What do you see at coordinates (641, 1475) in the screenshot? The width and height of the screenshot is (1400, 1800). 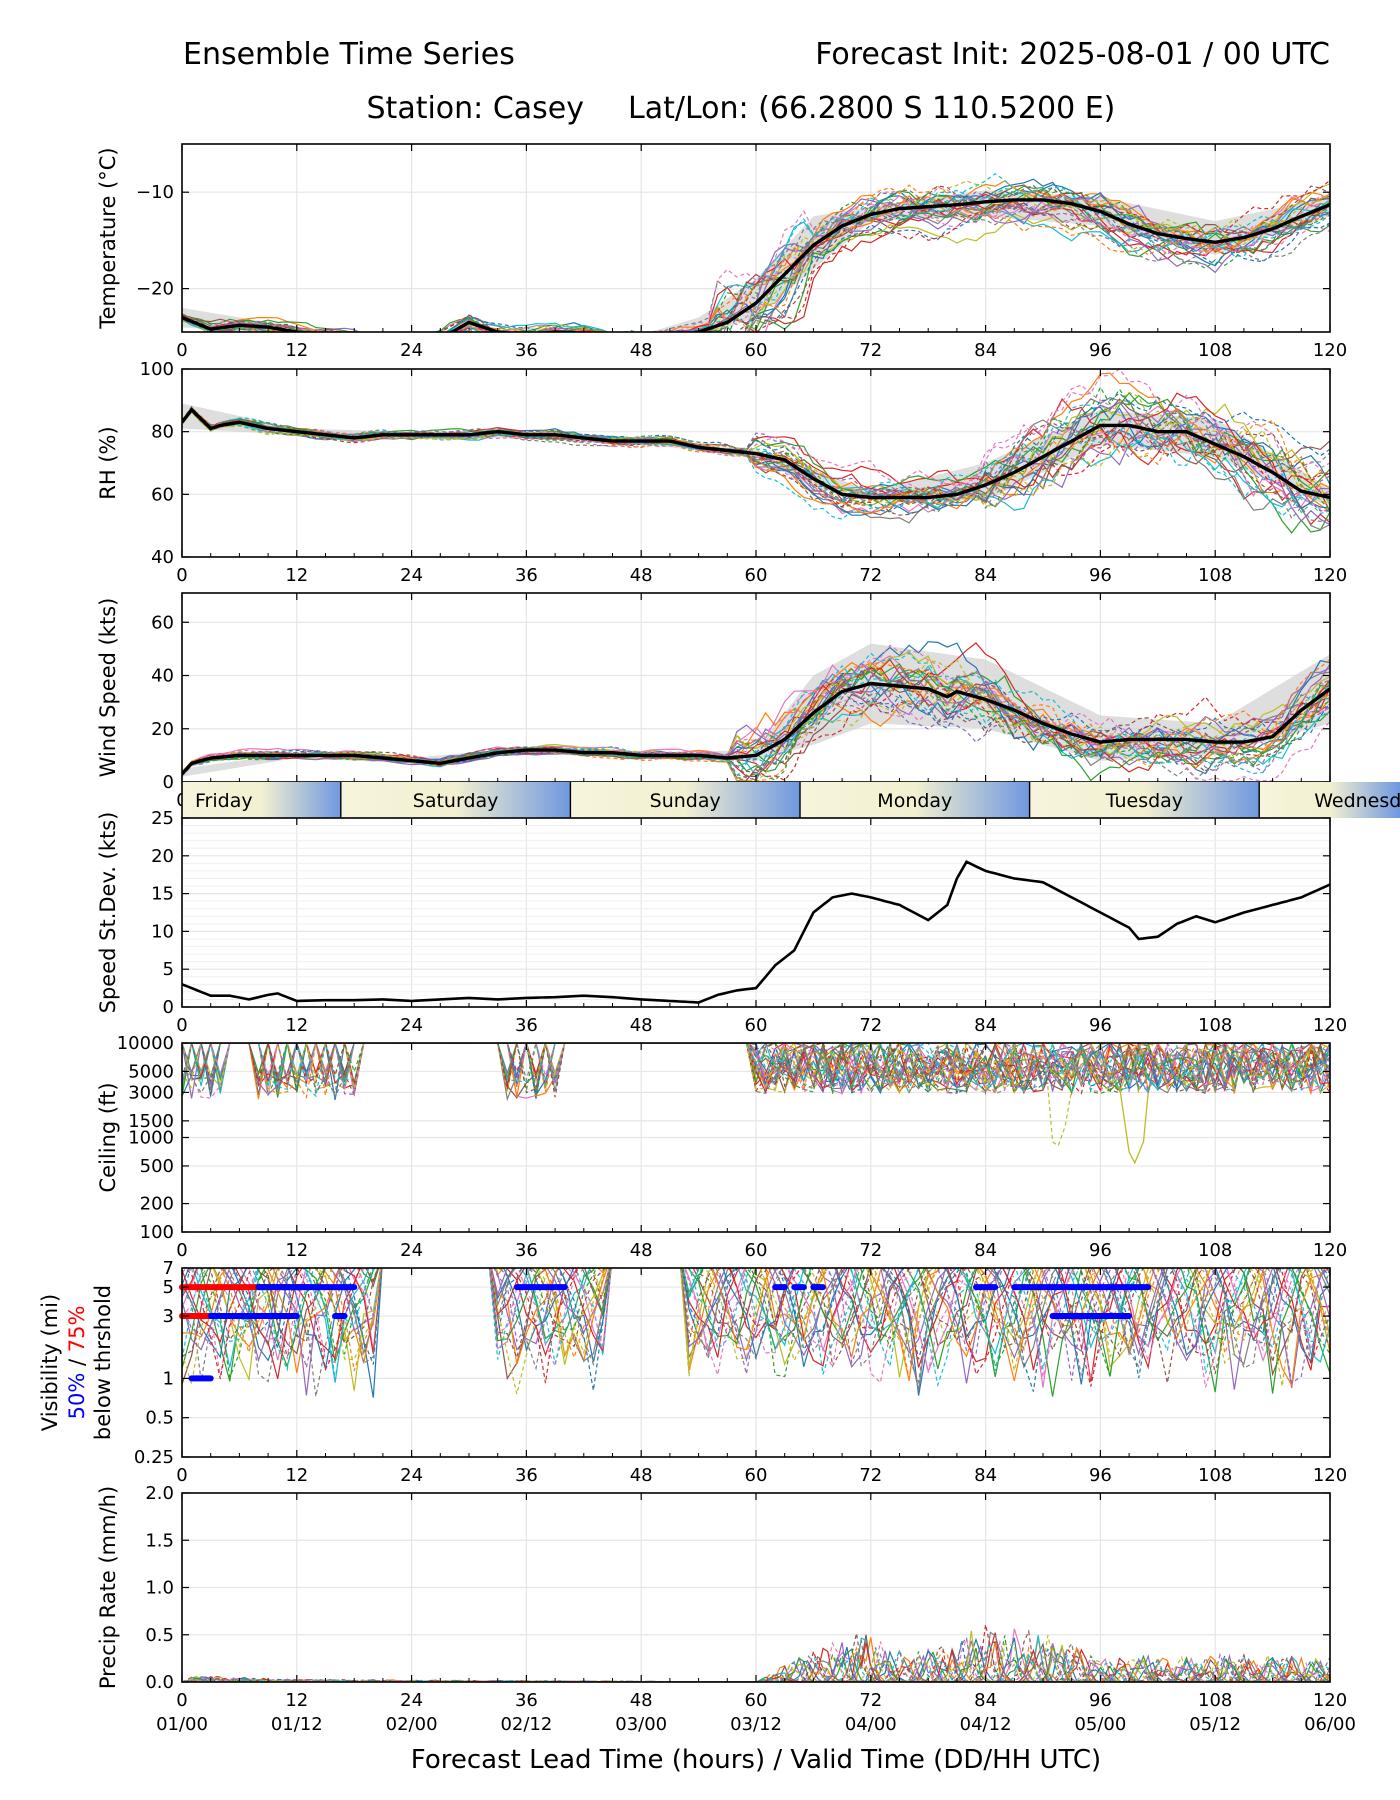 I see `visibility-x-tick-label: 48` at bounding box center [641, 1475].